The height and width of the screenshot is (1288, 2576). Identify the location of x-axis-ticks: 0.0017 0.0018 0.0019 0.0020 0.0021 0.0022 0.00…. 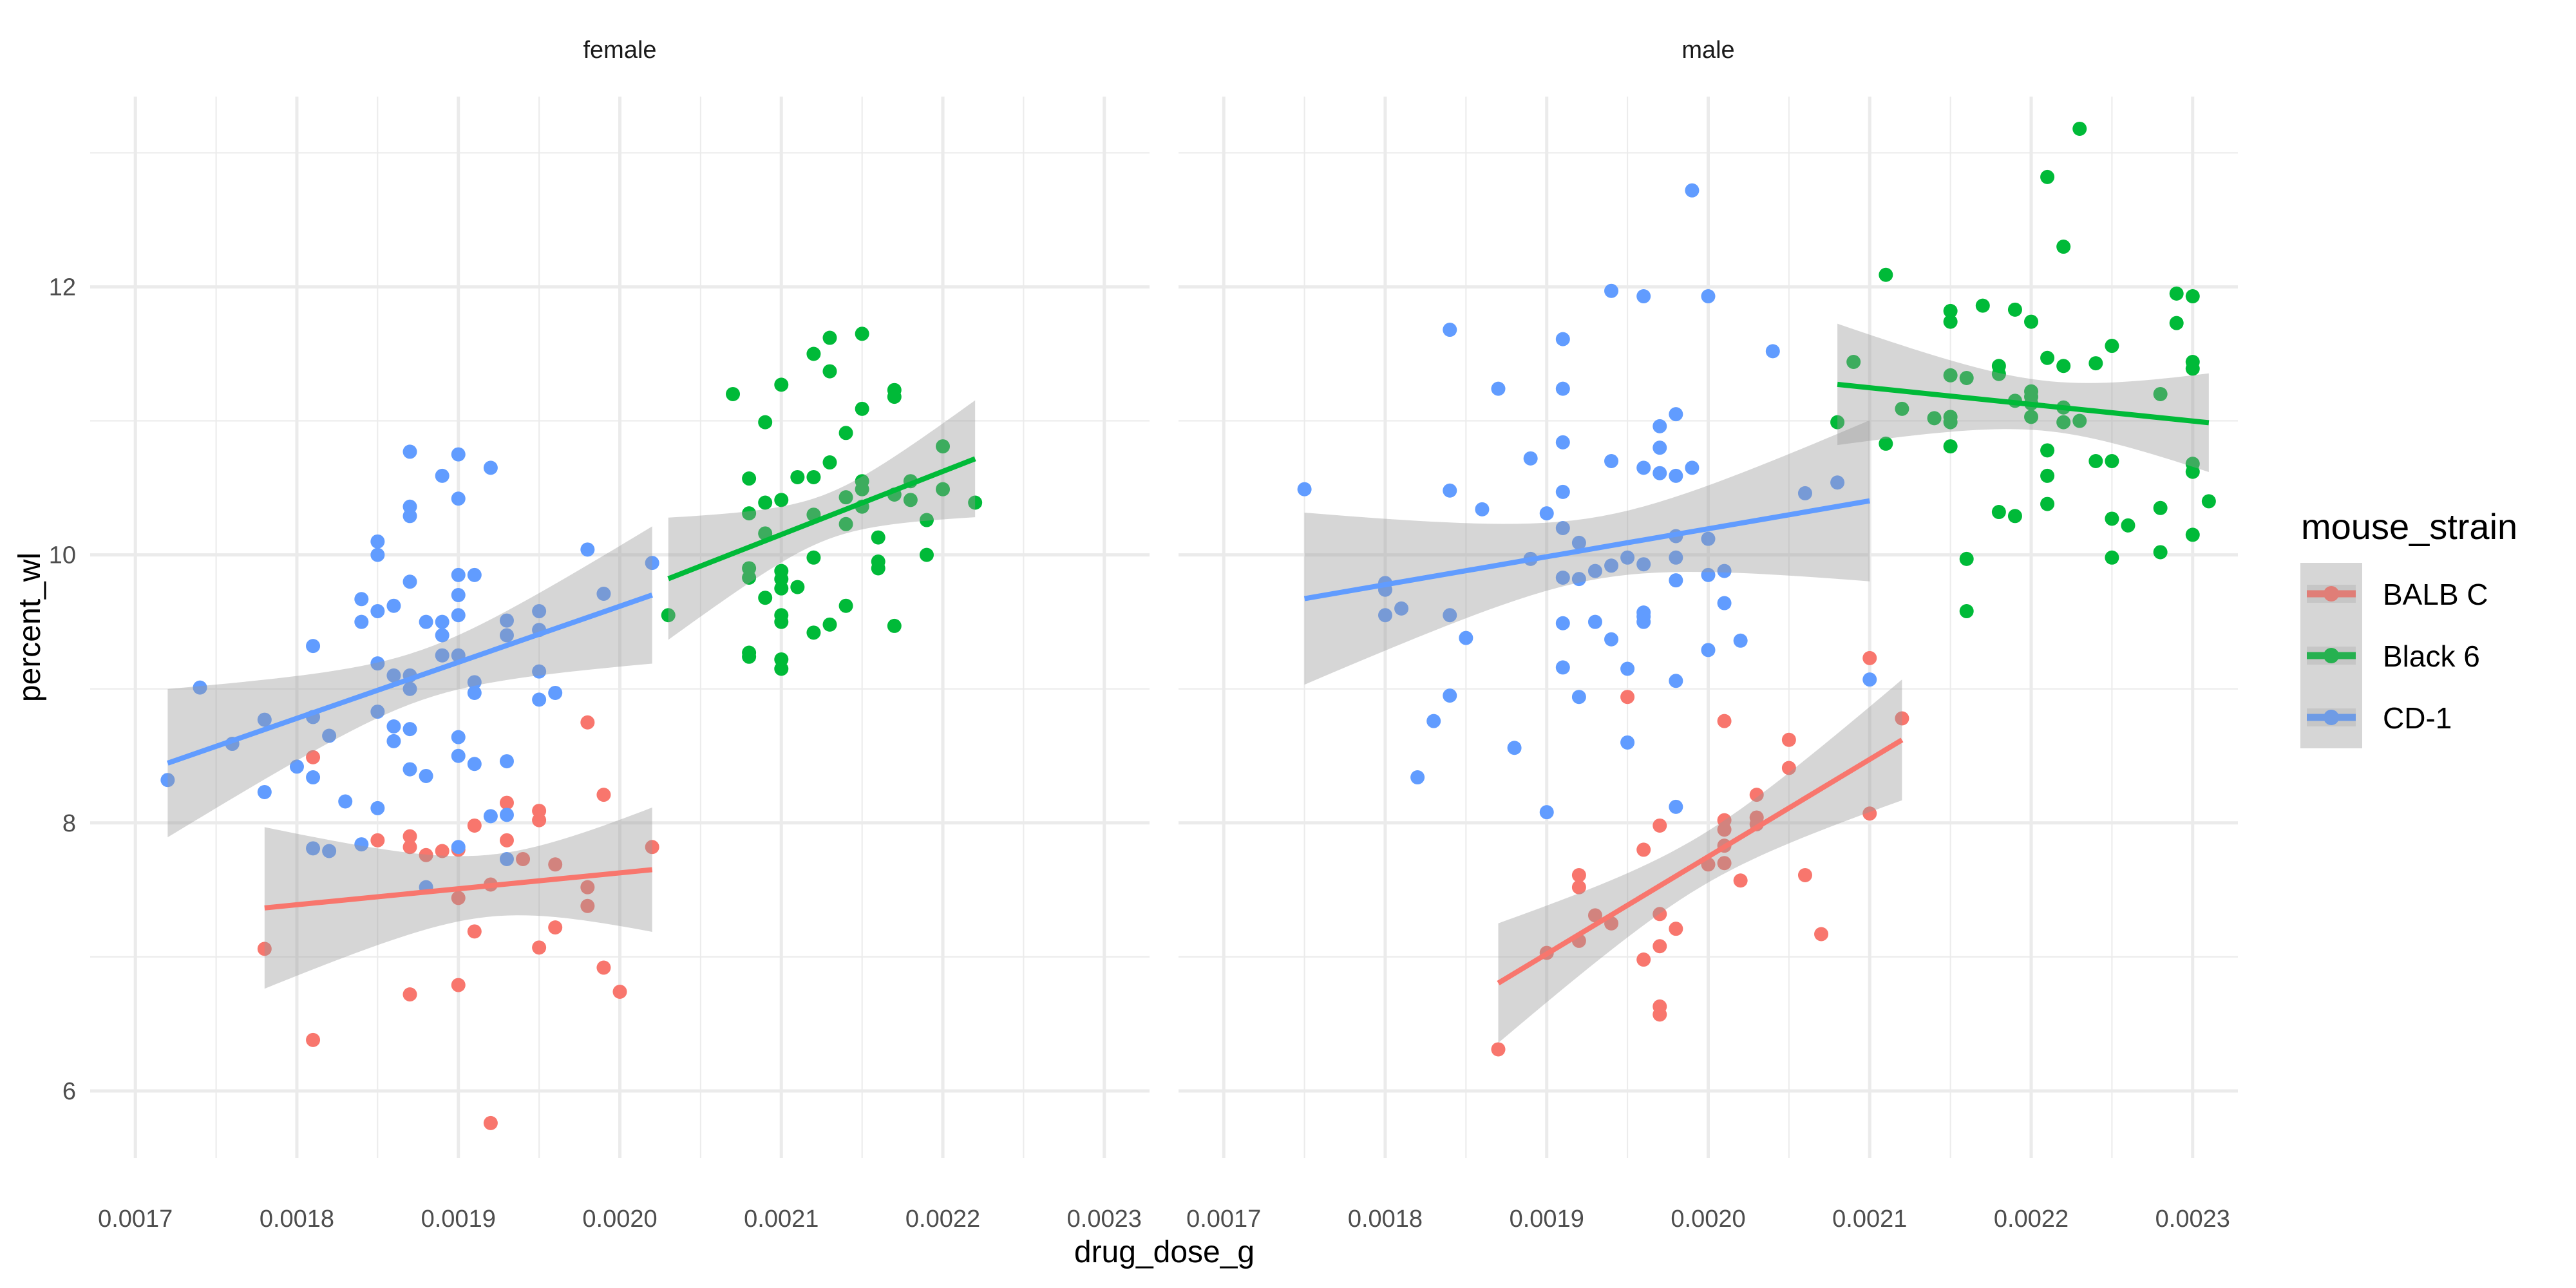
(1164, 1220).